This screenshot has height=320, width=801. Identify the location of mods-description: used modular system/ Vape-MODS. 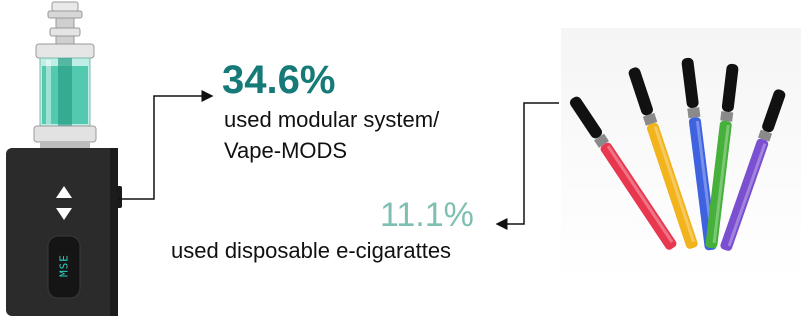
(374, 135).